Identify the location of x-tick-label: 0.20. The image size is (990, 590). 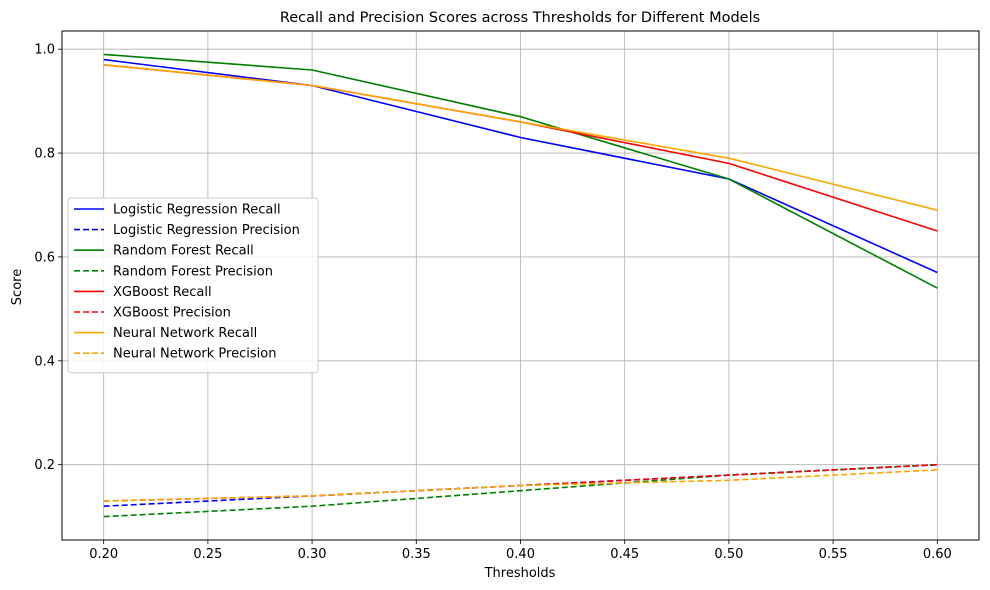
(103, 554).